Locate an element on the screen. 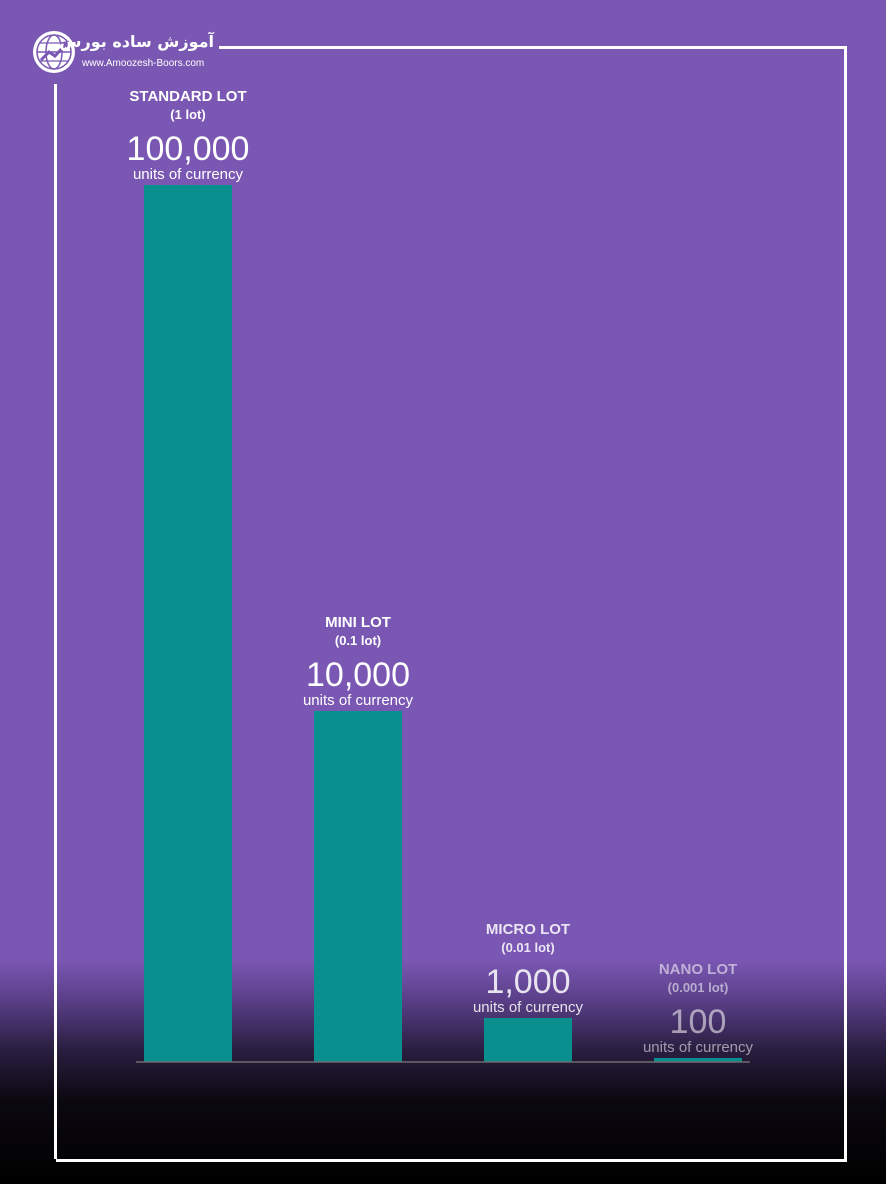 This screenshot has height=1184, width=886. globe-chart-icon is located at coordinates (54, 52).